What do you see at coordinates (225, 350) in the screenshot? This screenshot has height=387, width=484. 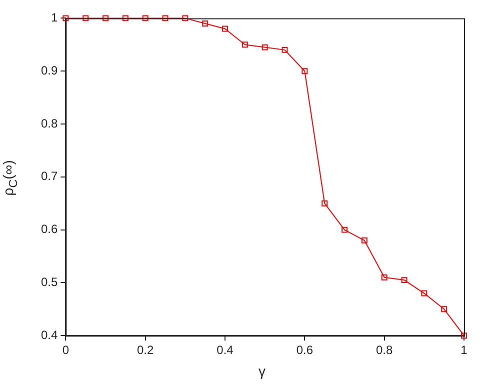 I see `x-tick-label: 0.4` at bounding box center [225, 350].